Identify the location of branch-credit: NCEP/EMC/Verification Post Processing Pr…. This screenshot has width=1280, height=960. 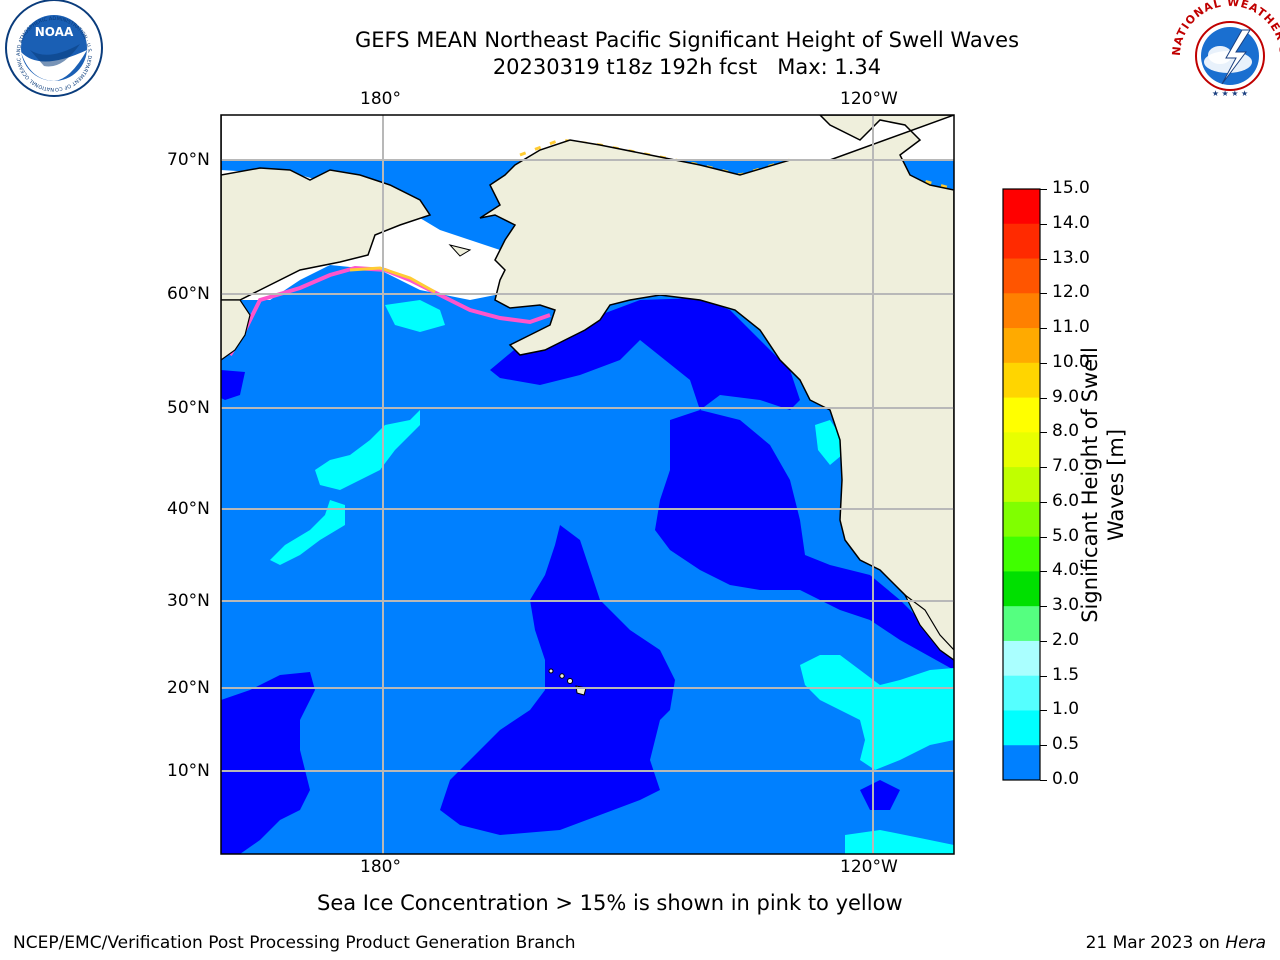
(294, 943).